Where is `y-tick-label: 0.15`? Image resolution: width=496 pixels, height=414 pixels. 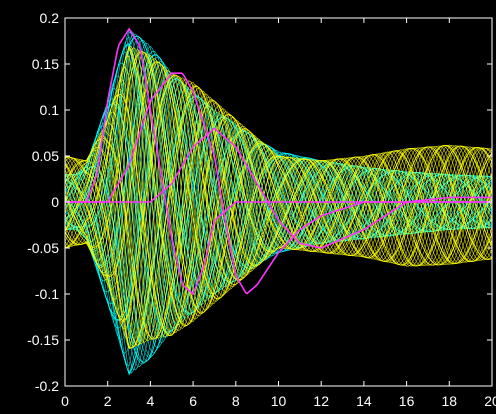
y-tick-label: 0.15 is located at coordinates (45, 64).